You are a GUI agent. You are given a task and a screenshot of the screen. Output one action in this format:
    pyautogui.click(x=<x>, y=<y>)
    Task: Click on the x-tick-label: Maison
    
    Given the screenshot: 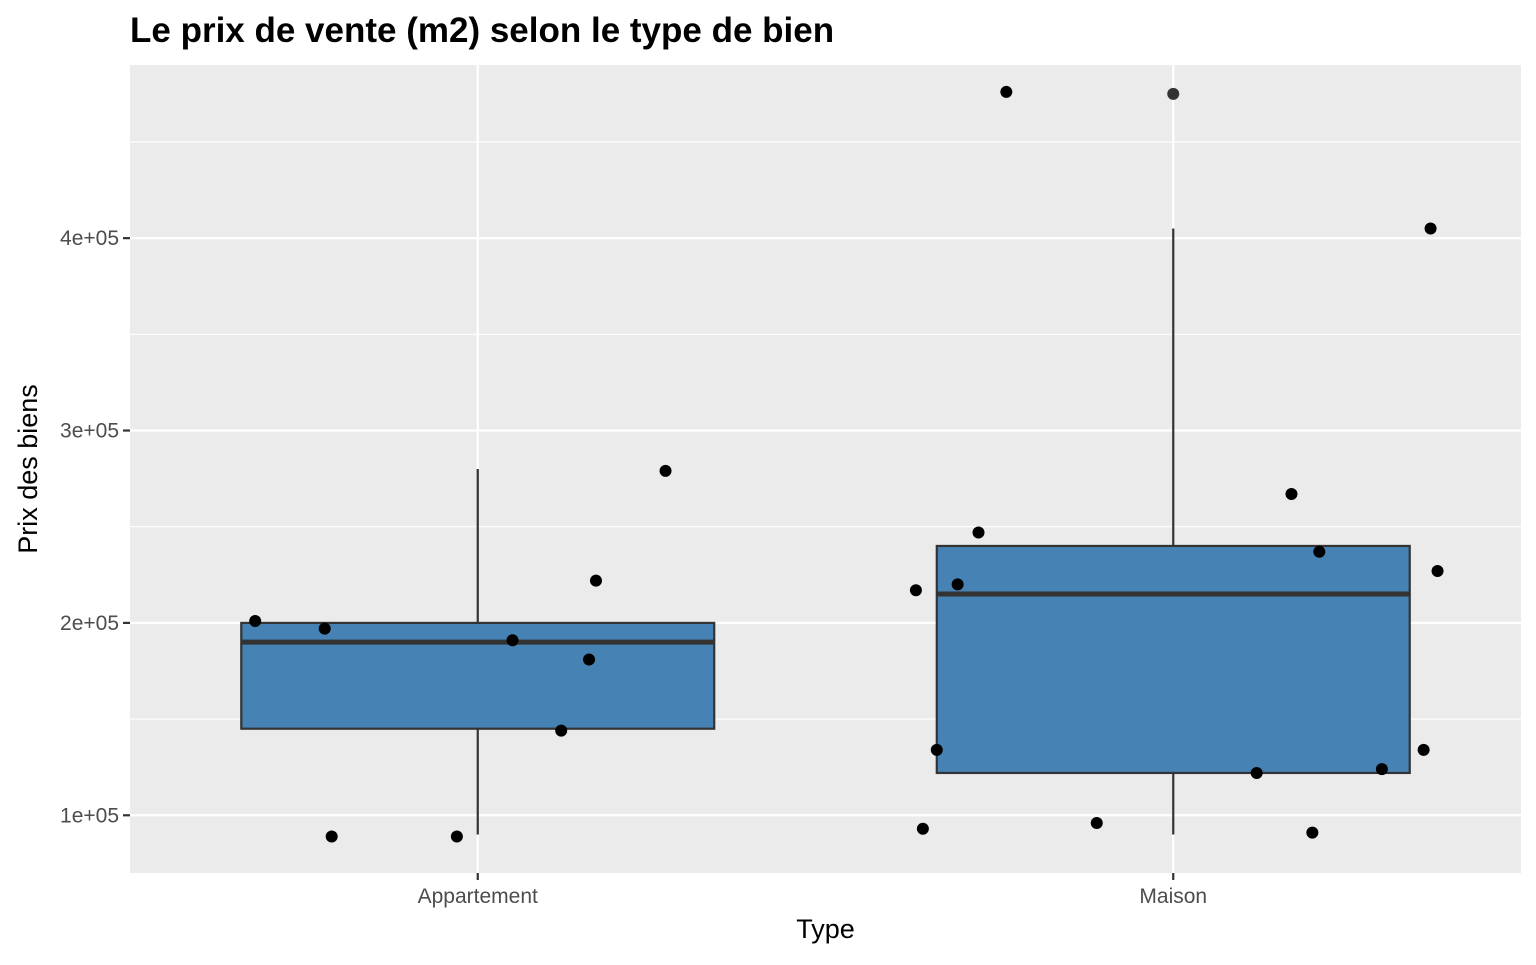 What is the action you would take?
    pyautogui.click(x=1173, y=896)
    